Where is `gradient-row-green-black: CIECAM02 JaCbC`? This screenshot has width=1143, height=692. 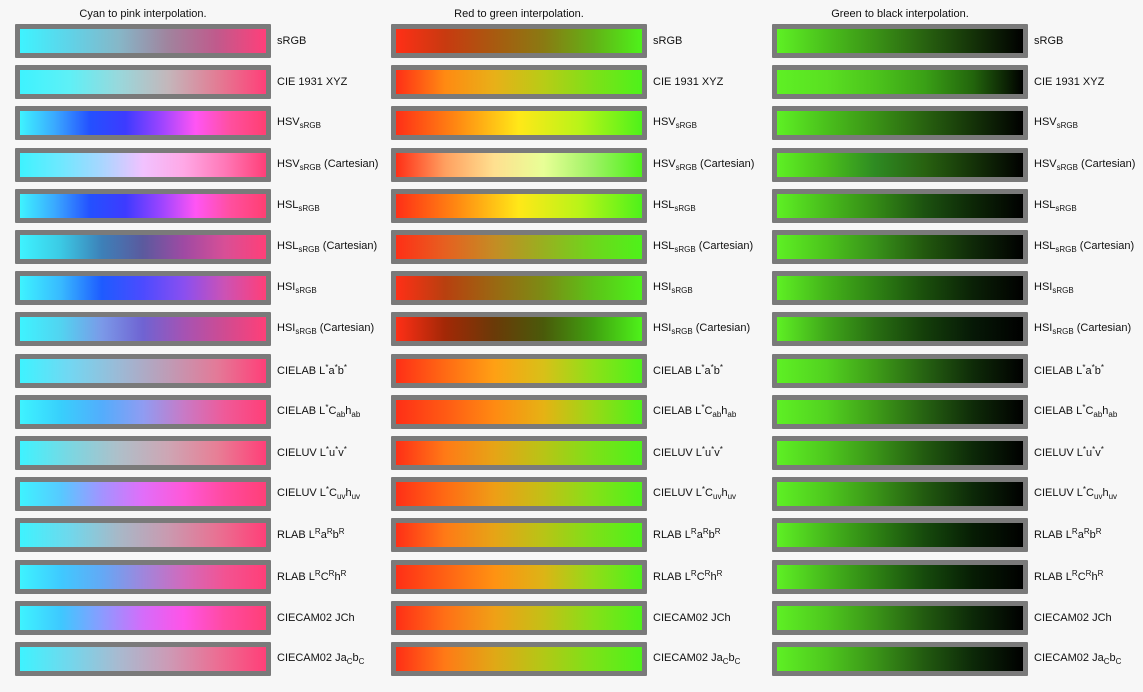 gradient-row-green-black: CIECAM02 JaCbC is located at coordinates (946, 659).